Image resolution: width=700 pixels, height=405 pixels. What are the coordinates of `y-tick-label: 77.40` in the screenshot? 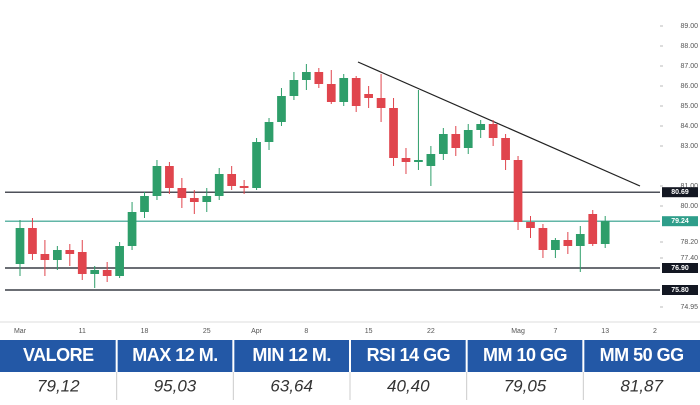 It's located at (689, 258).